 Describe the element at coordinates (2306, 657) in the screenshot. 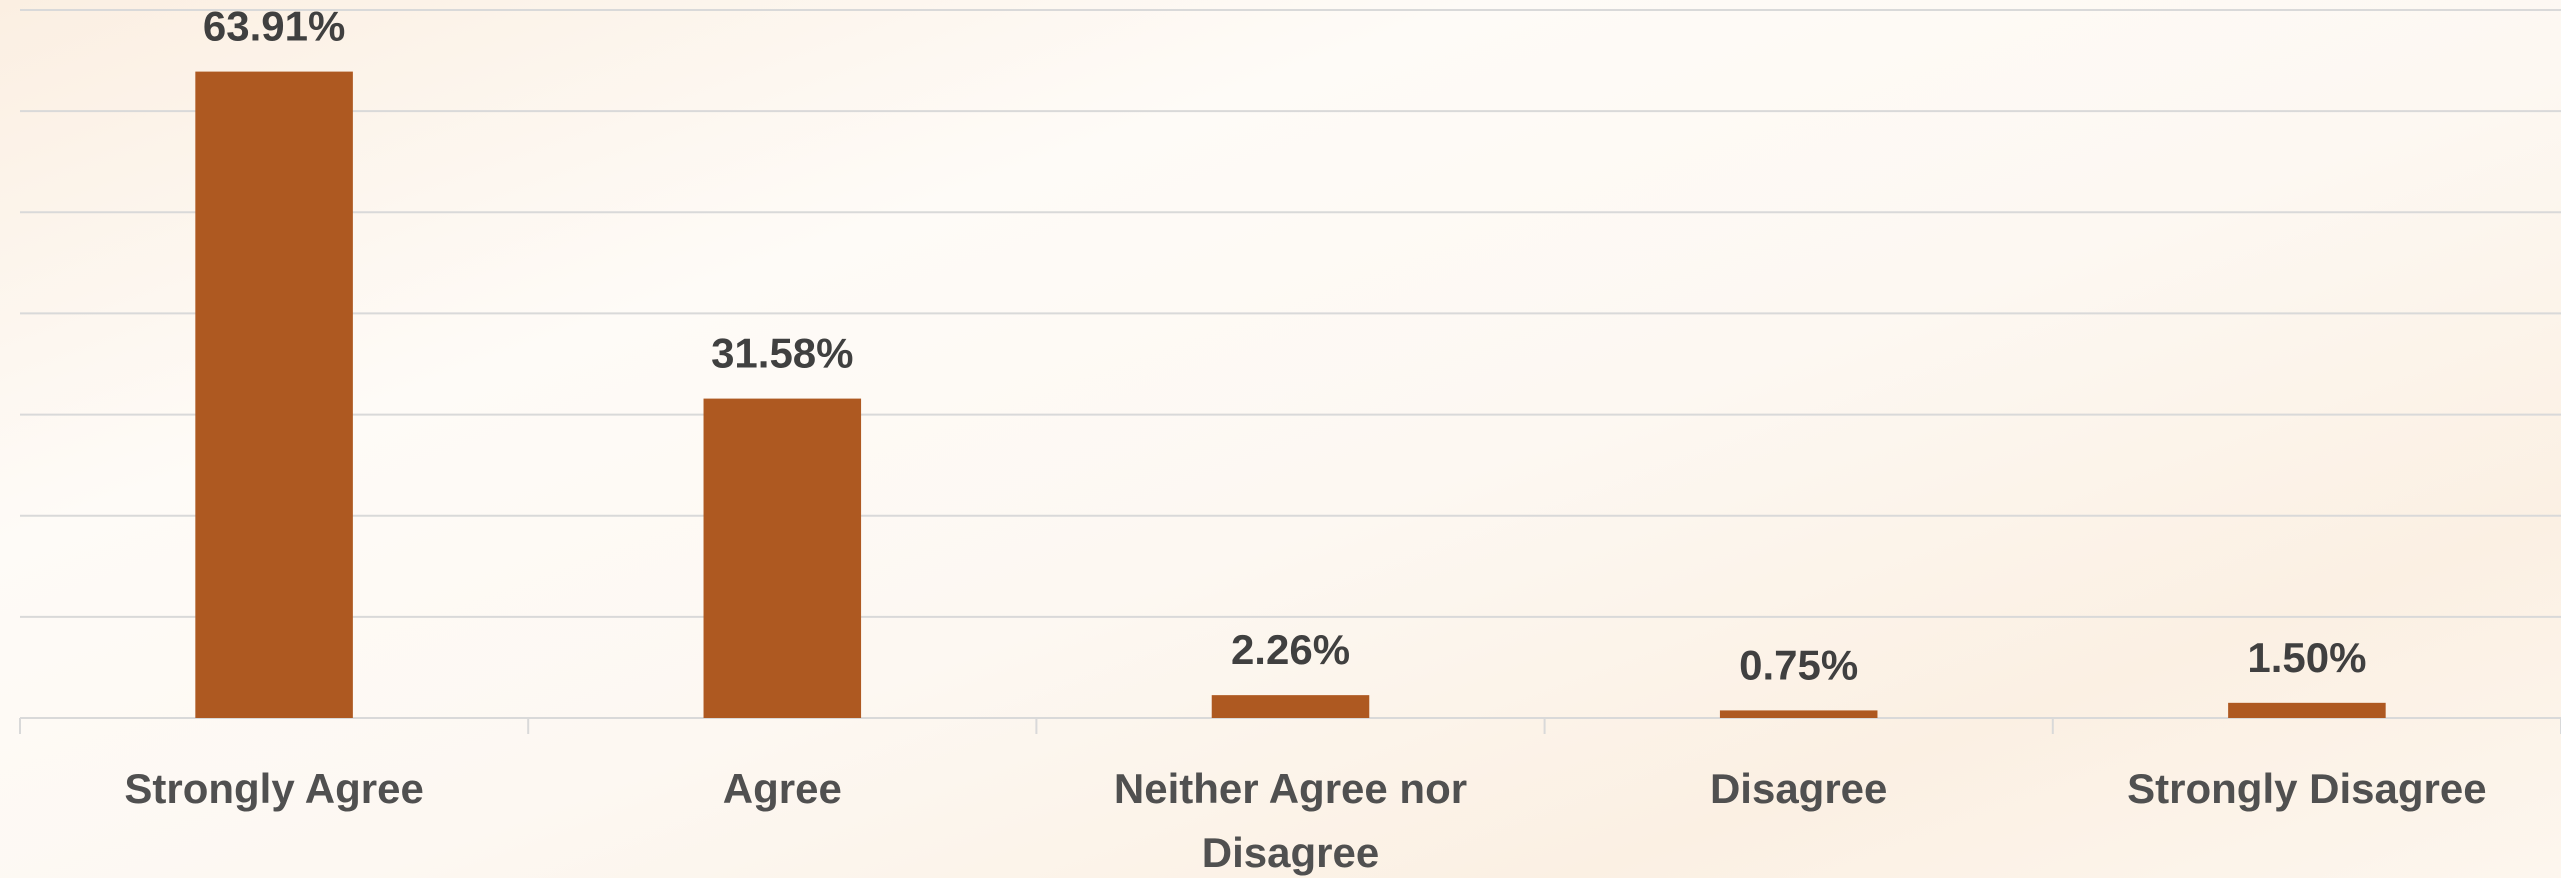

I see `data-label: 1.50%` at that location.